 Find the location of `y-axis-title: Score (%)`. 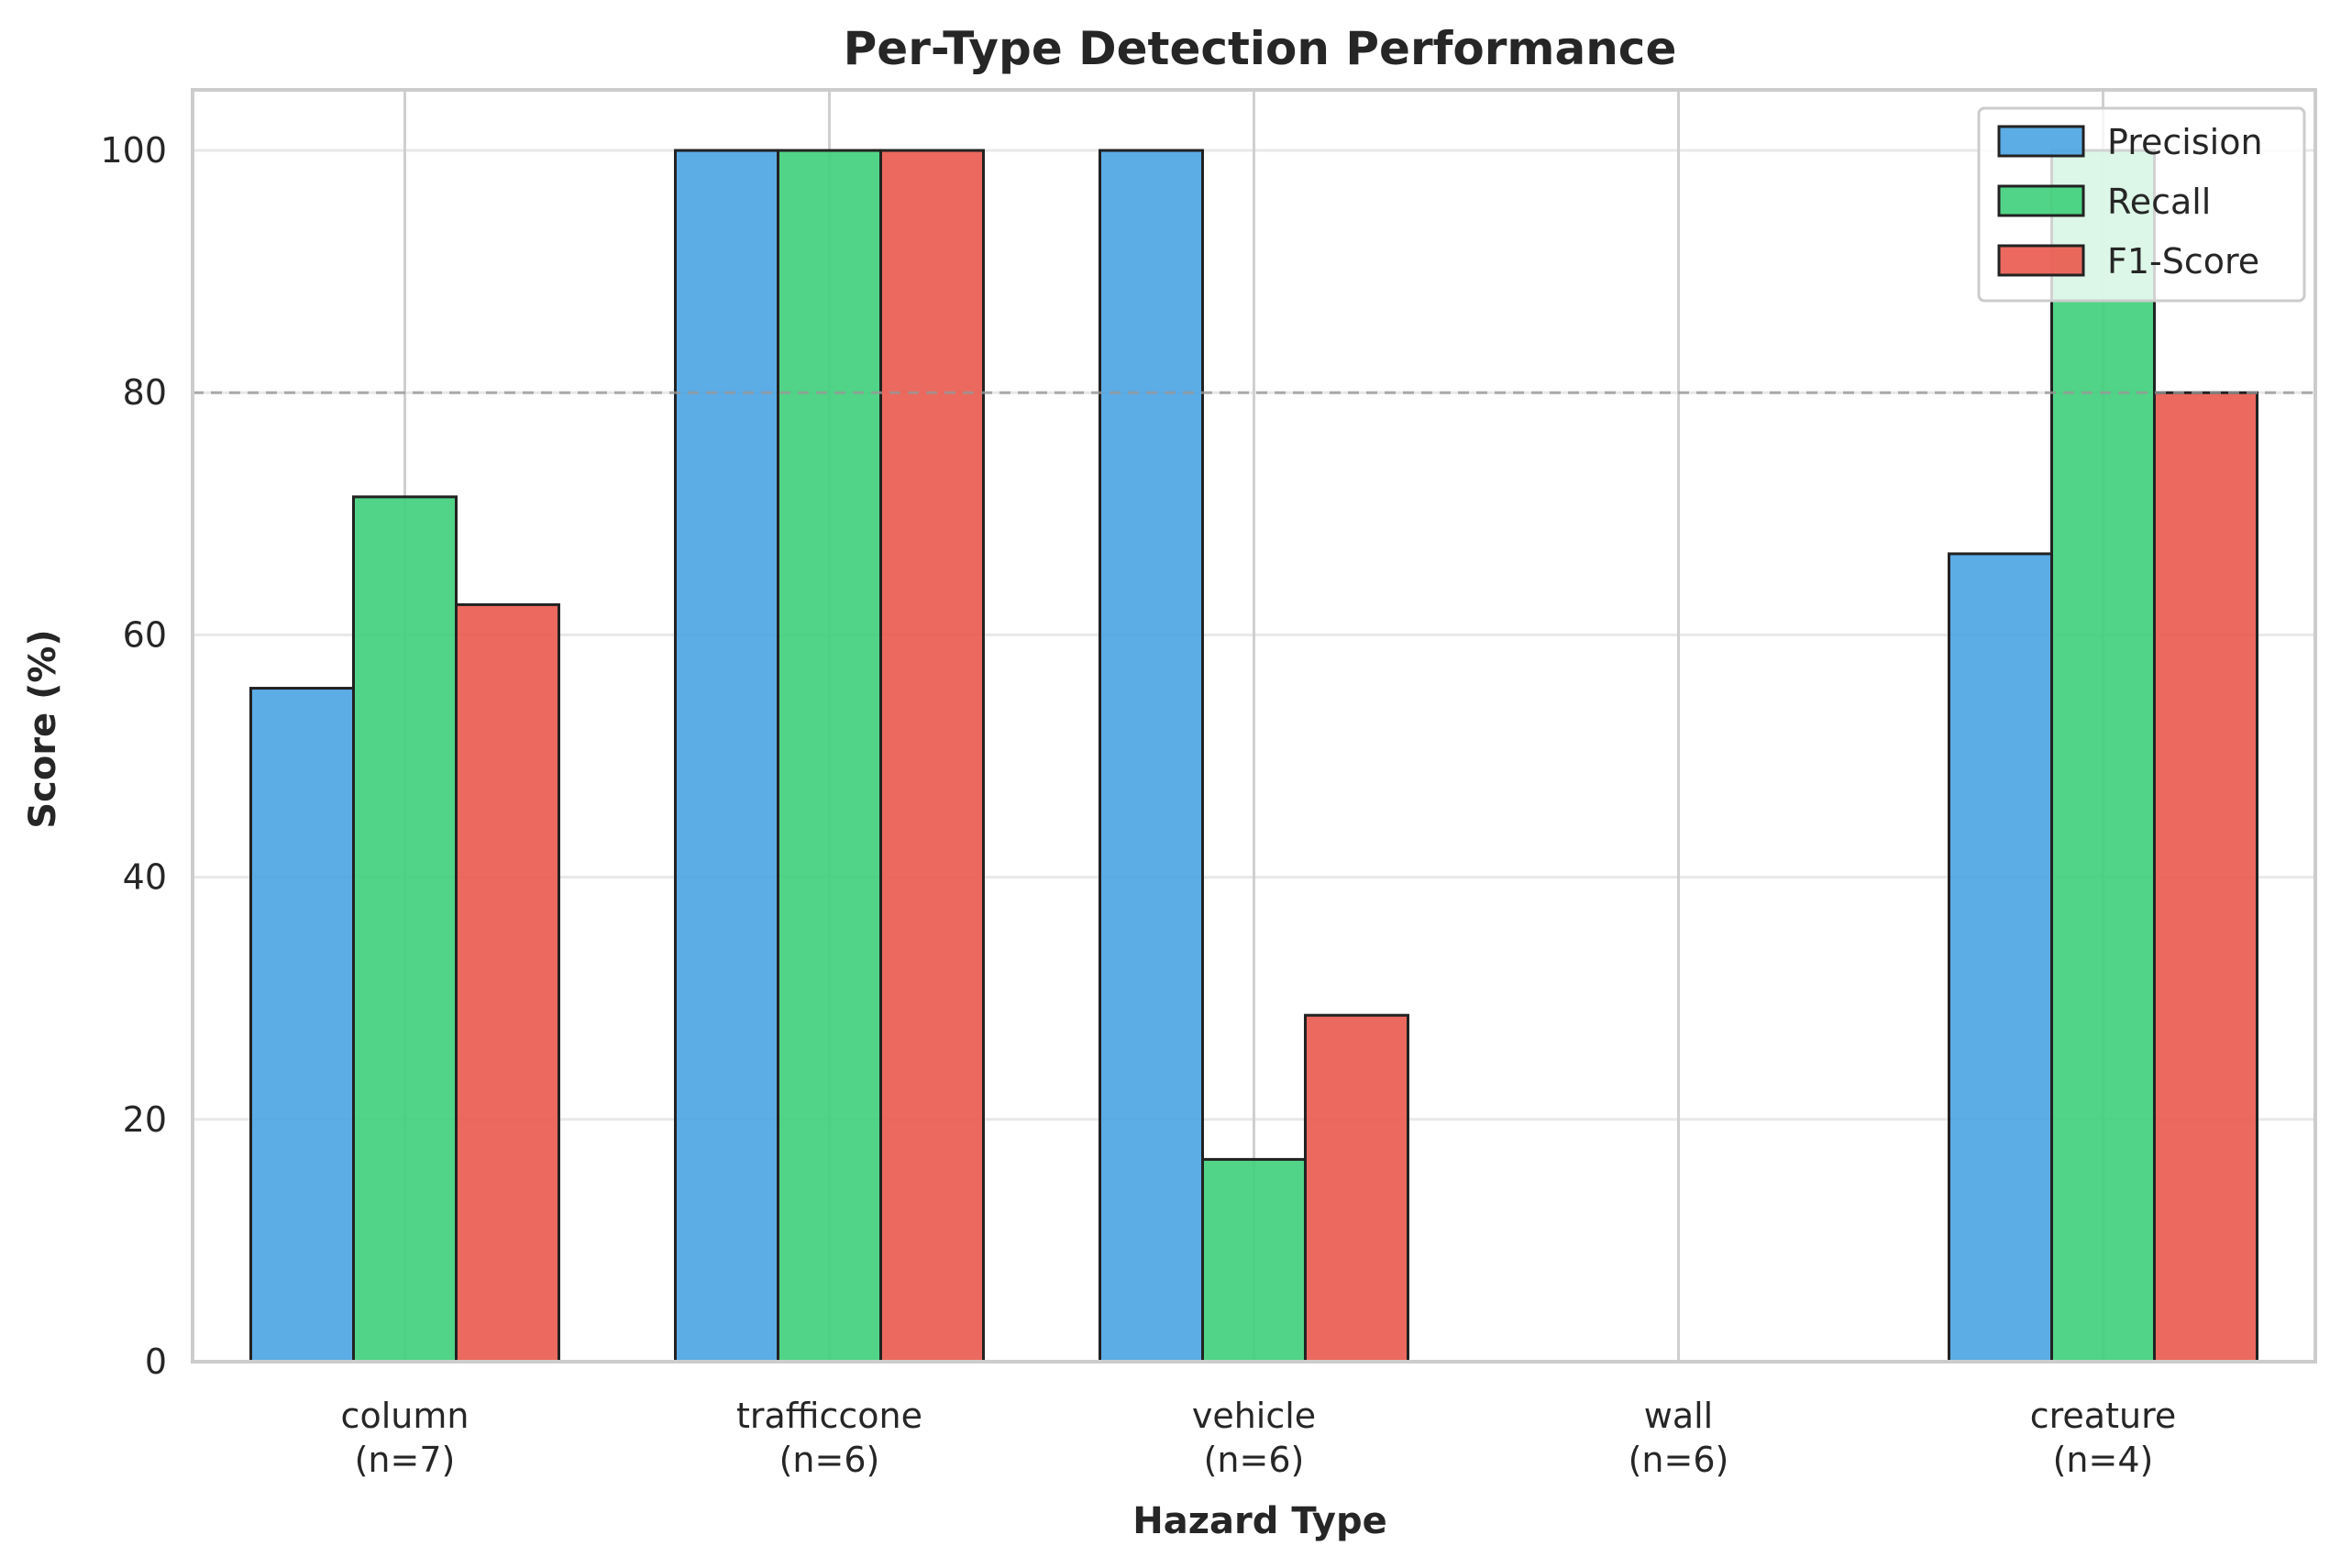

y-axis-title: Score (%) is located at coordinates (43, 729).